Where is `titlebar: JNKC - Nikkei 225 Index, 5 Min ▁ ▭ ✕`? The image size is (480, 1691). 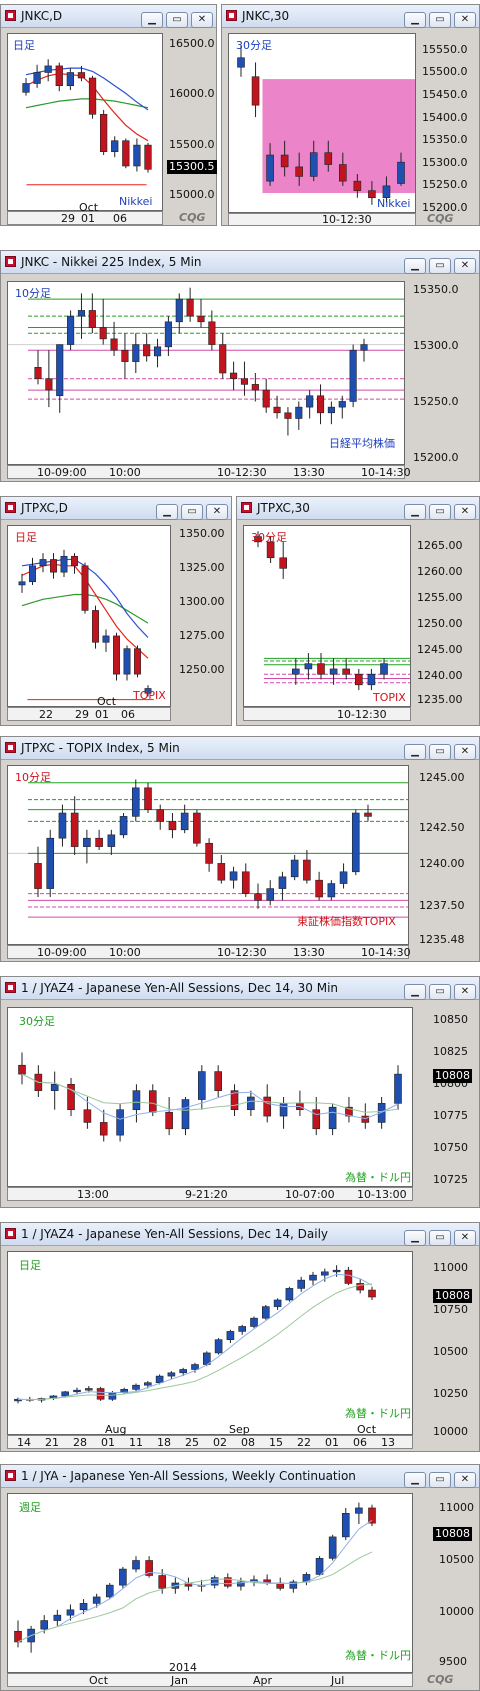 titlebar: JNKC - Nikkei 225 Index, 5 Min ▁ ▭ ✕ is located at coordinates (240, 262).